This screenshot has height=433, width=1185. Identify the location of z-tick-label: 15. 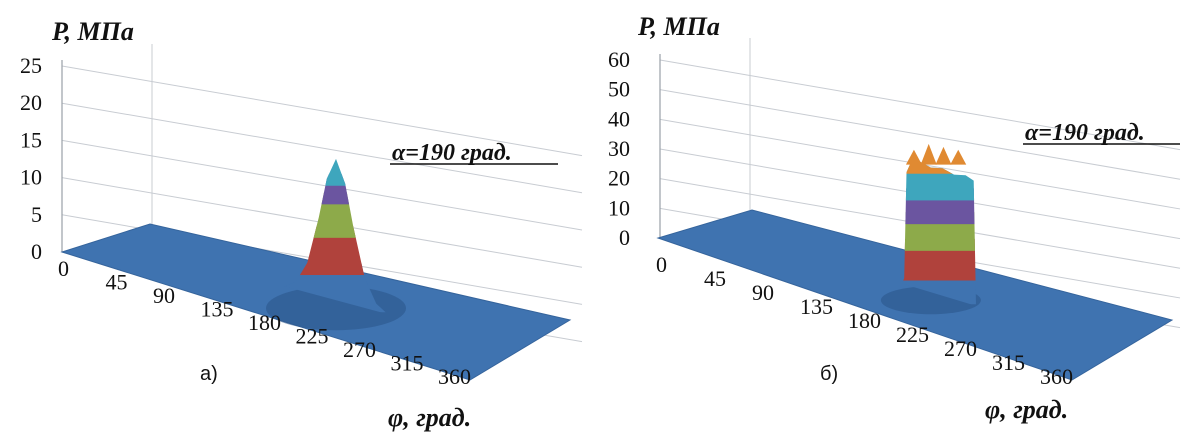
(31, 139).